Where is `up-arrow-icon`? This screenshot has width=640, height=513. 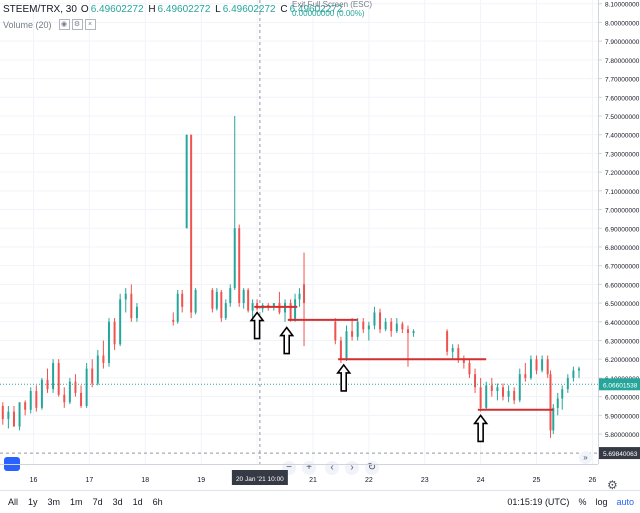 up-arrow-icon is located at coordinates (481, 428).